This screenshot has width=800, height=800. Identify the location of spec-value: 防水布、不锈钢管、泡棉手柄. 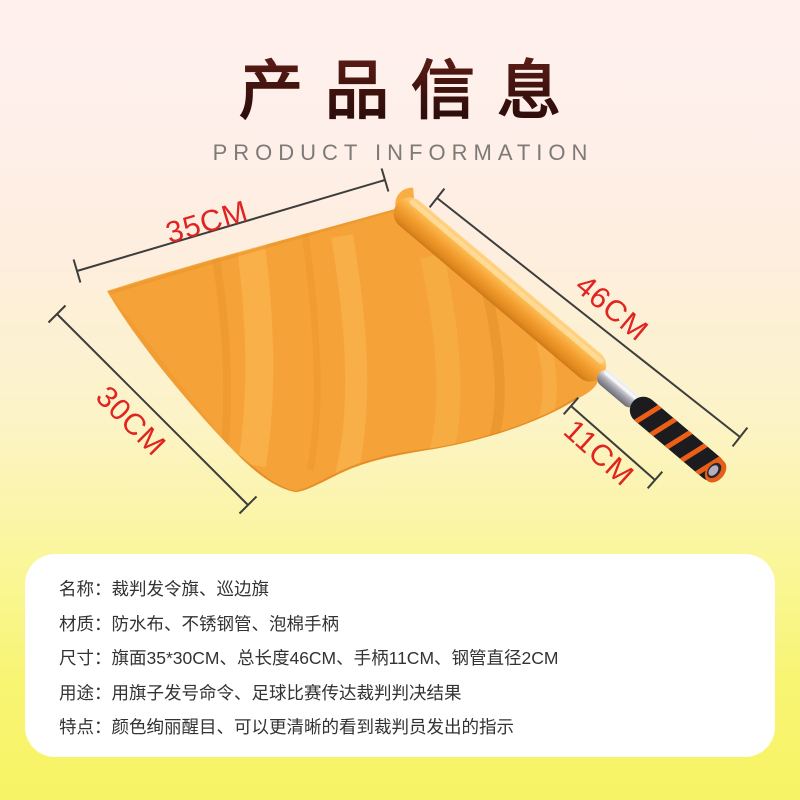
(225, 623).